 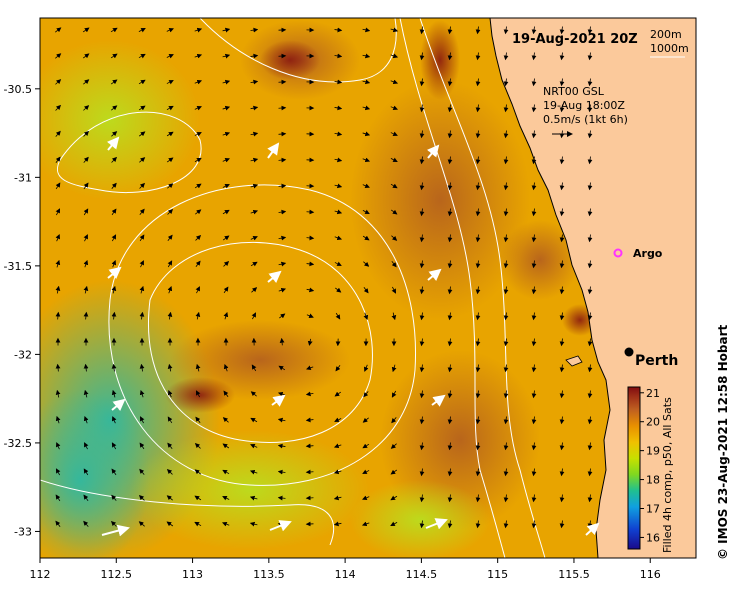 I want to click on colorbar-ramp, so click(x=634, y=468).